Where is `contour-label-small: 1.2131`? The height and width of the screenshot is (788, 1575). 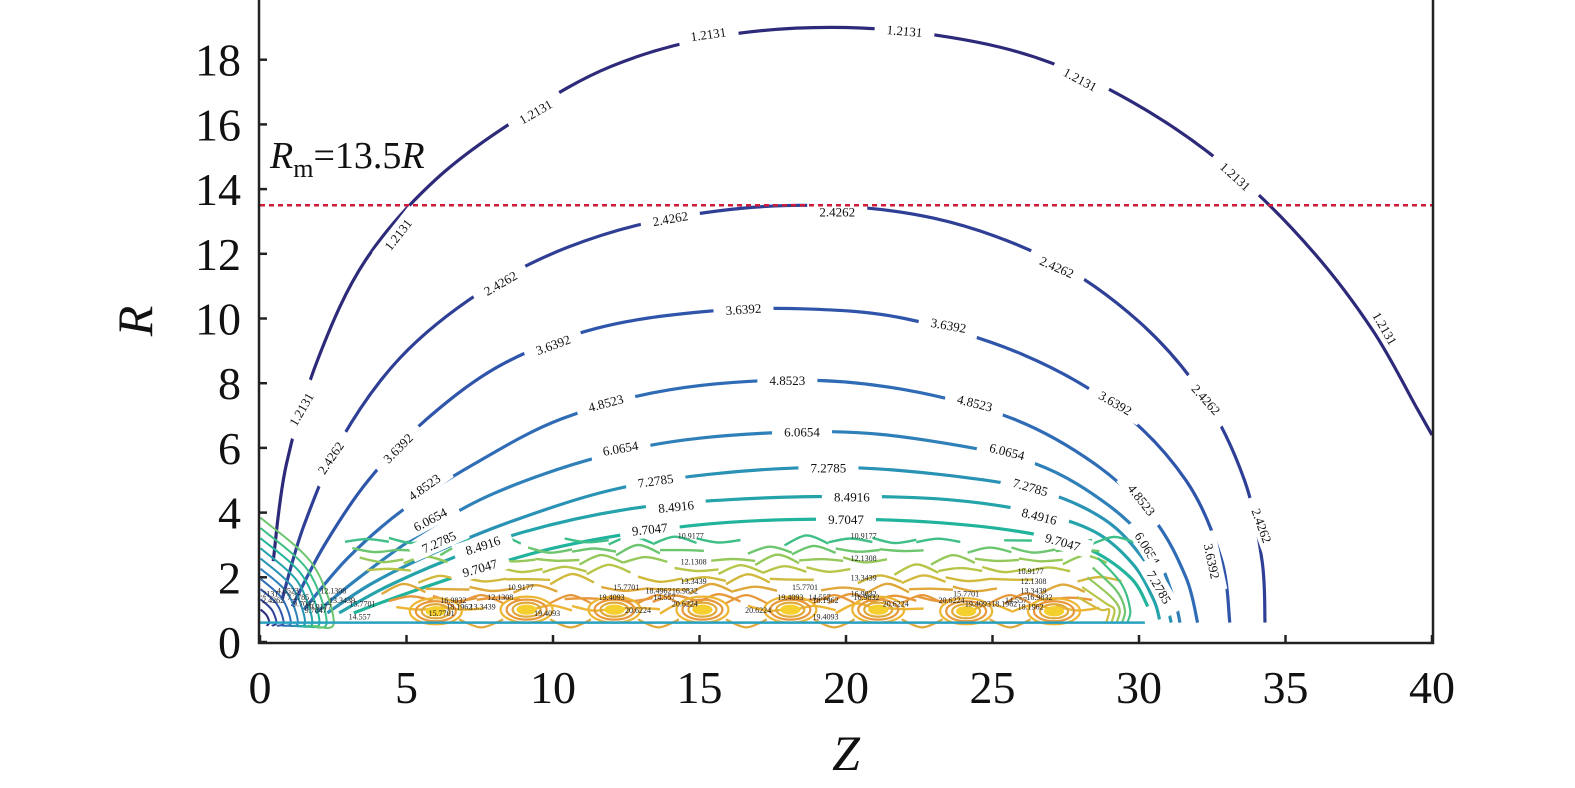 contour-label-small: 1.2131 is located at coordinates (267, 594).